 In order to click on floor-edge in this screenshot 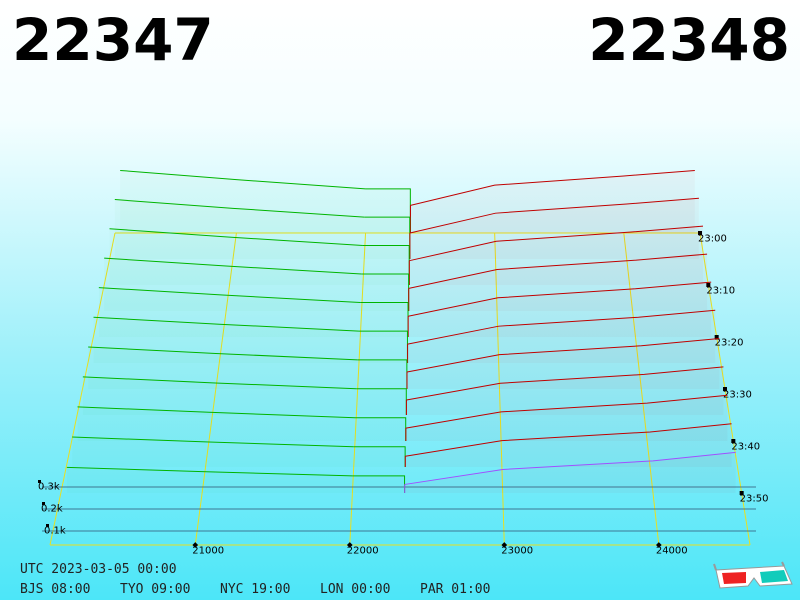, I will do `click(82, 389)`.